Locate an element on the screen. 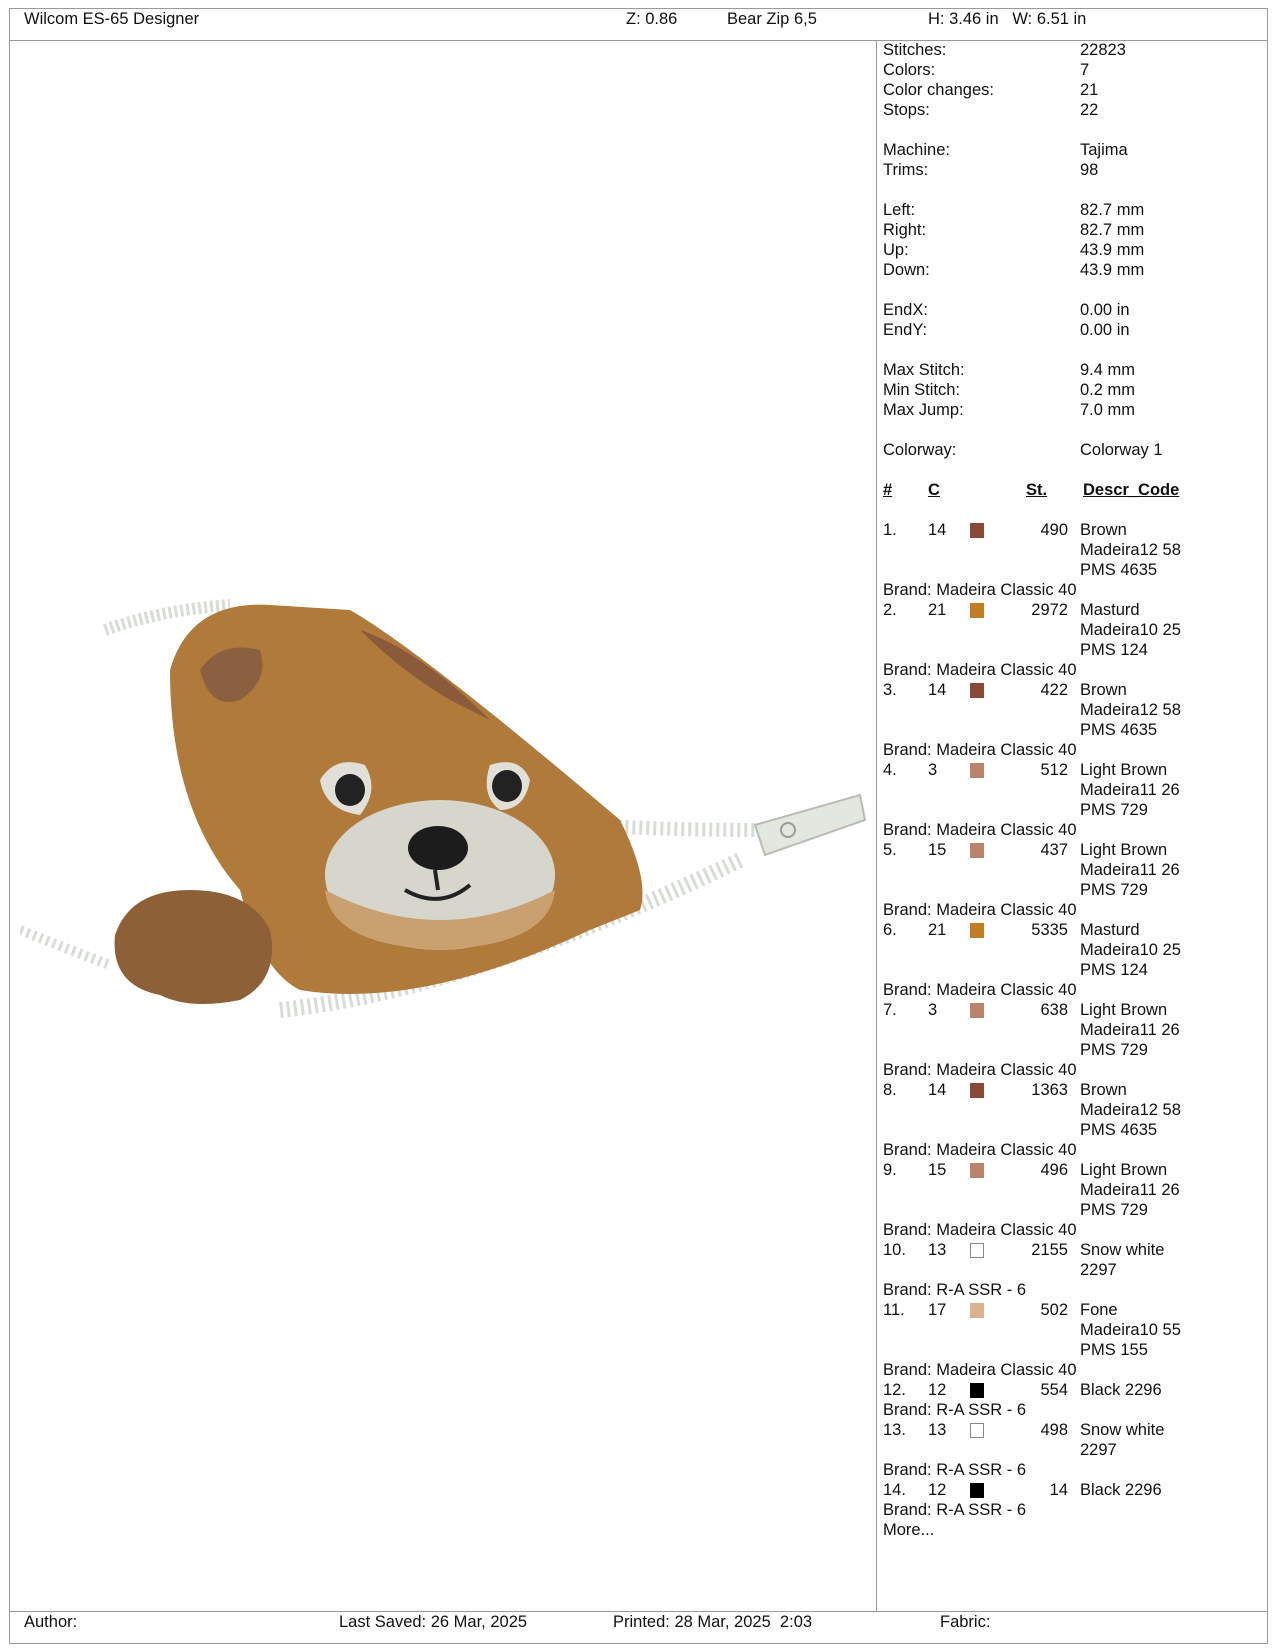  thread-stitches: 2155 is located at coordinates (1049, 1250).